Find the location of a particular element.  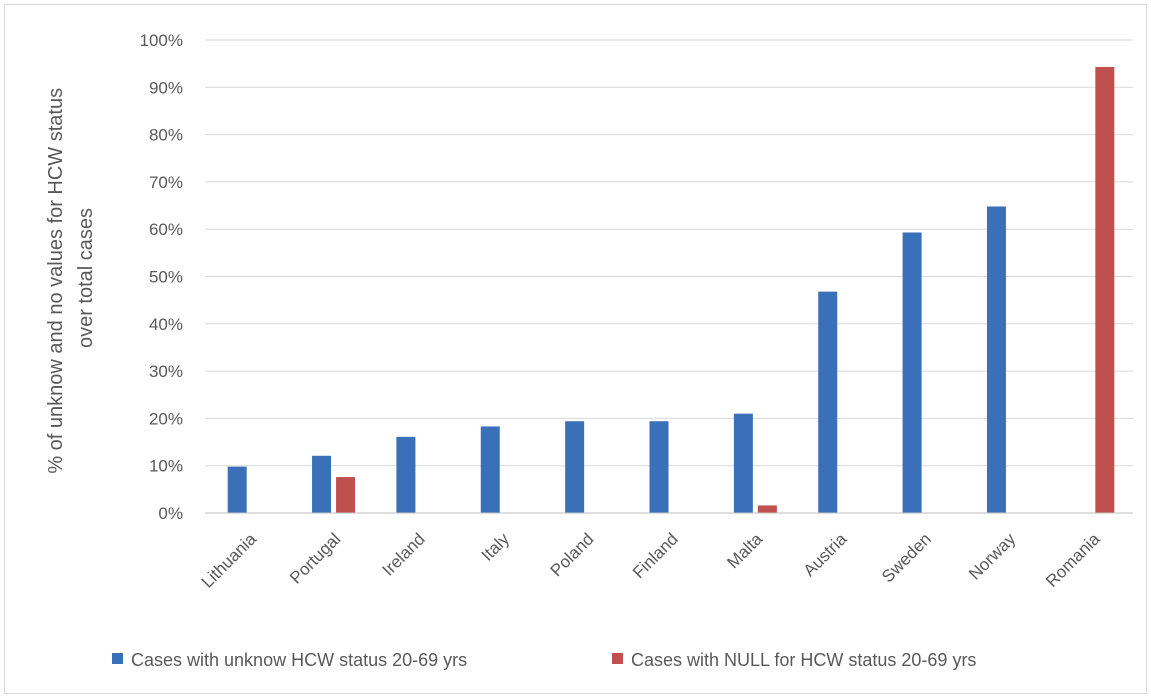

x-tick-label-romania: Romania is located at coordinates (1073, 560).